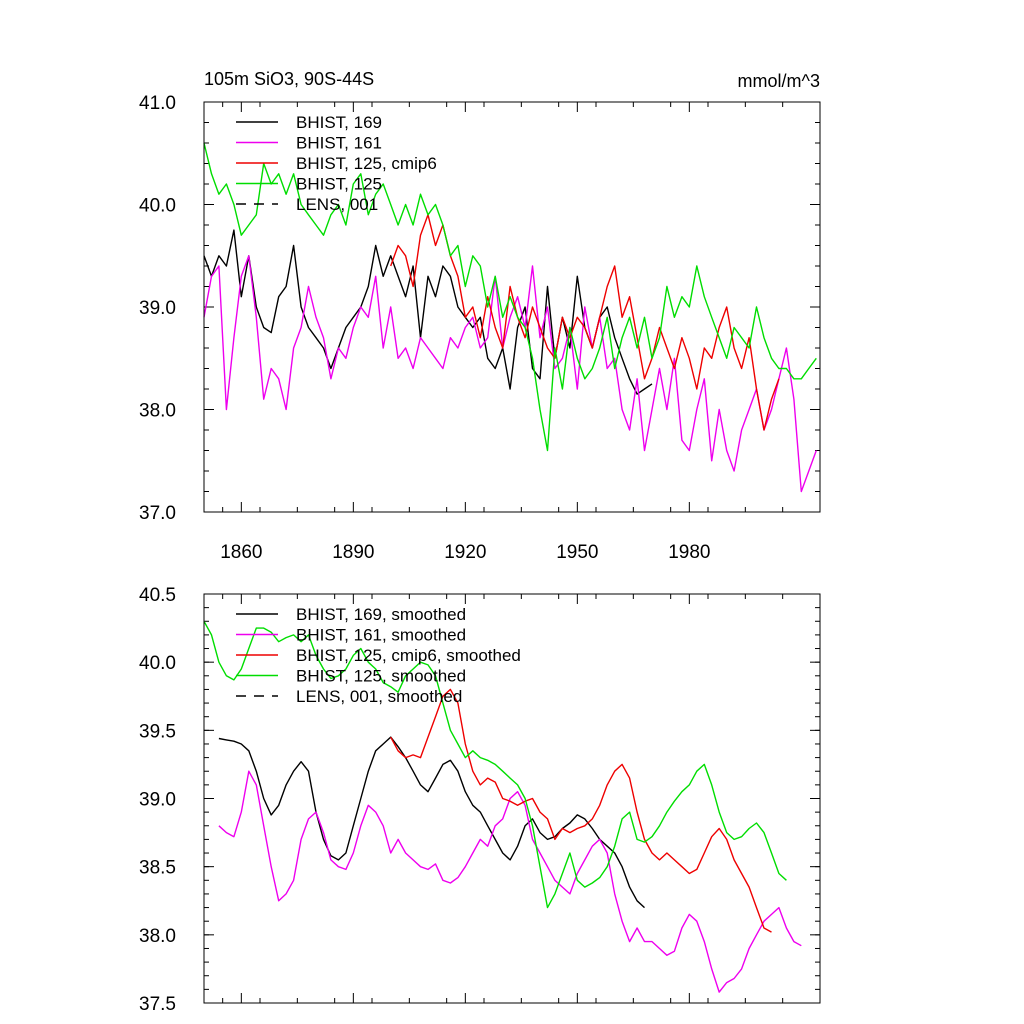 The image size is (1024, 1024). What do you see at coordinates (366, 163) in the screenshot?
I see `legend-label: BHIST, 125, cmip6` at bounding box center [366, 163].